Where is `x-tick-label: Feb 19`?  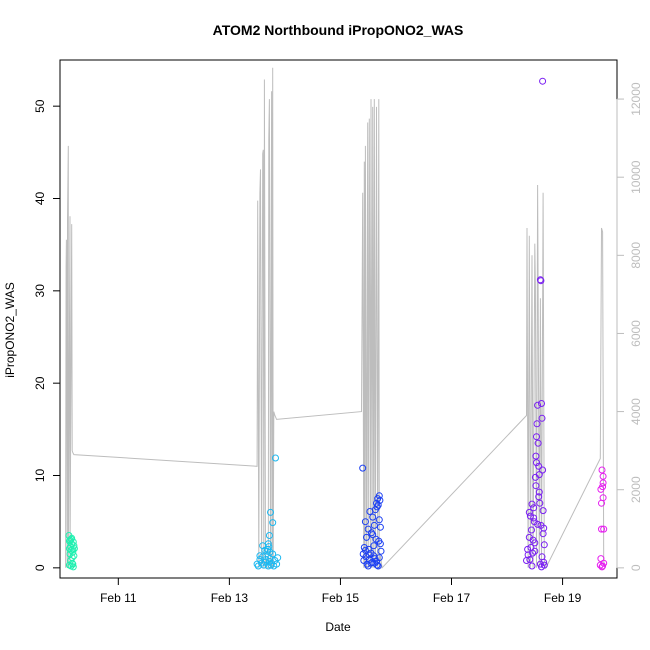 x-tick-label: Feb 19 is located at coordinates (563, 598).